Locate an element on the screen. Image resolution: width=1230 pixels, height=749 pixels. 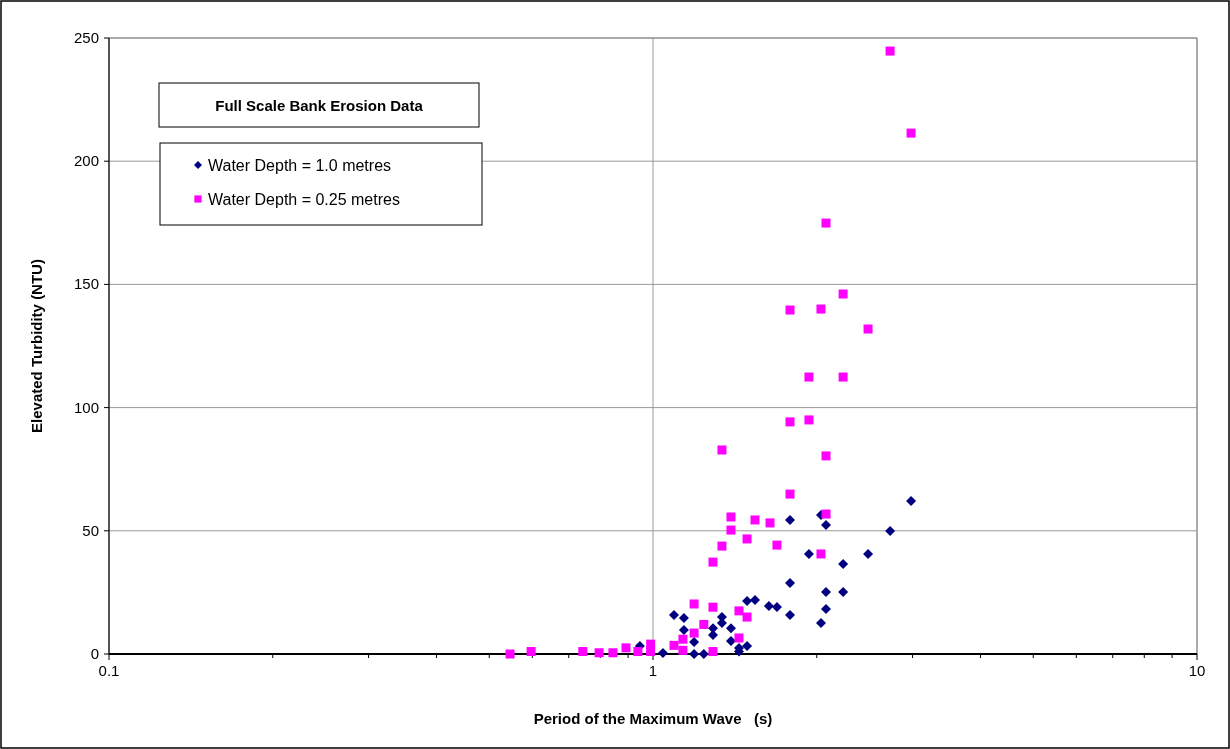
y-tick-label: 250 is located at coordinates (86, 37).